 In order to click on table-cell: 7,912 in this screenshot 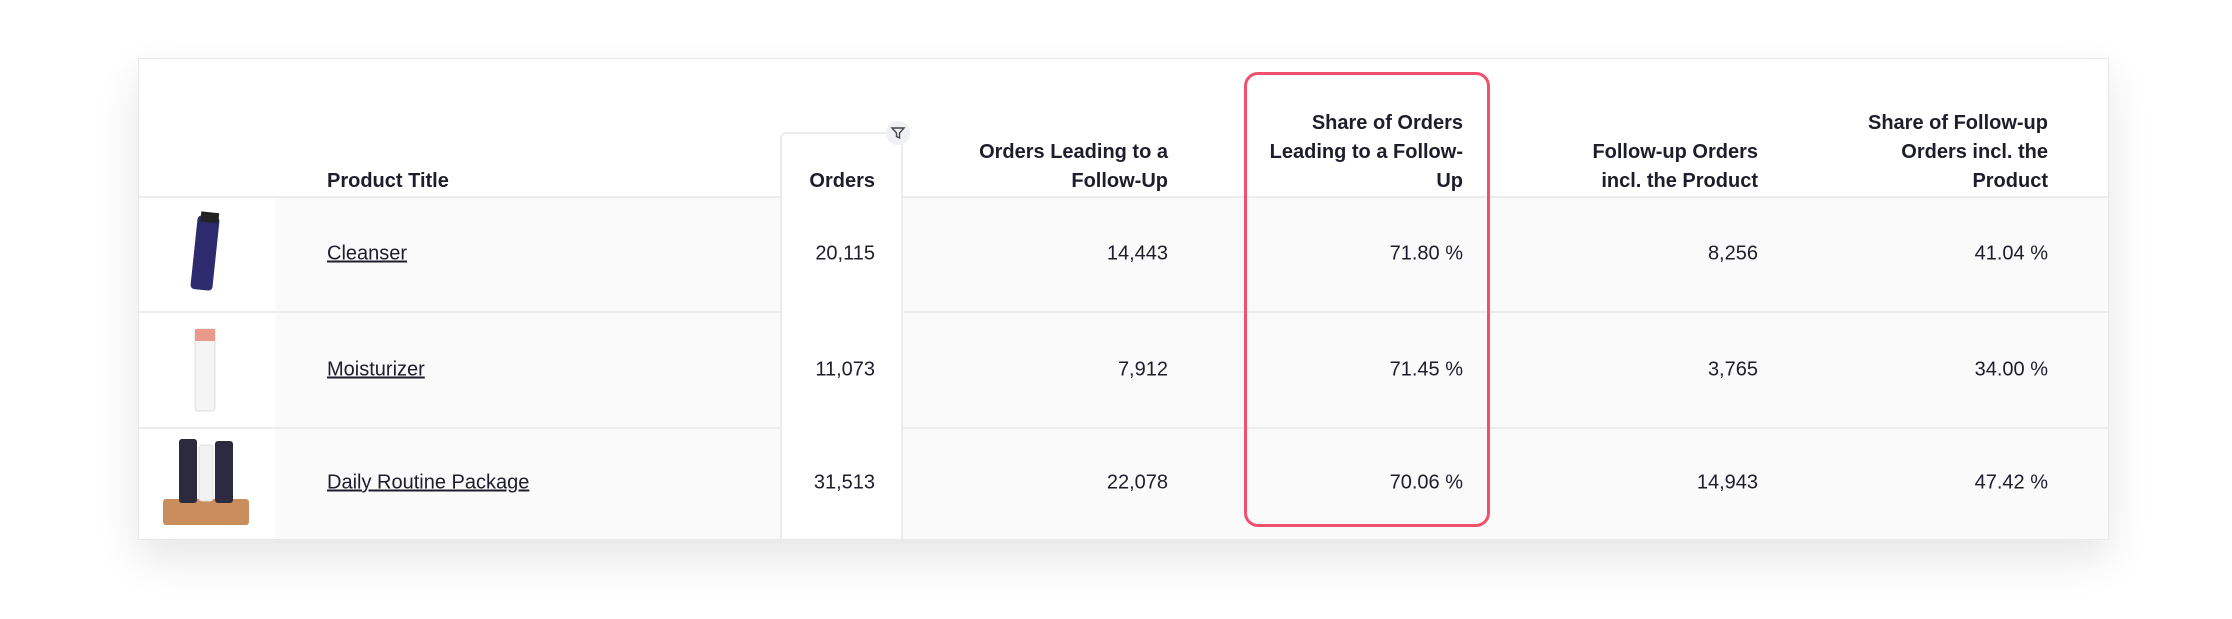, I will do `click(1142, 369)`.